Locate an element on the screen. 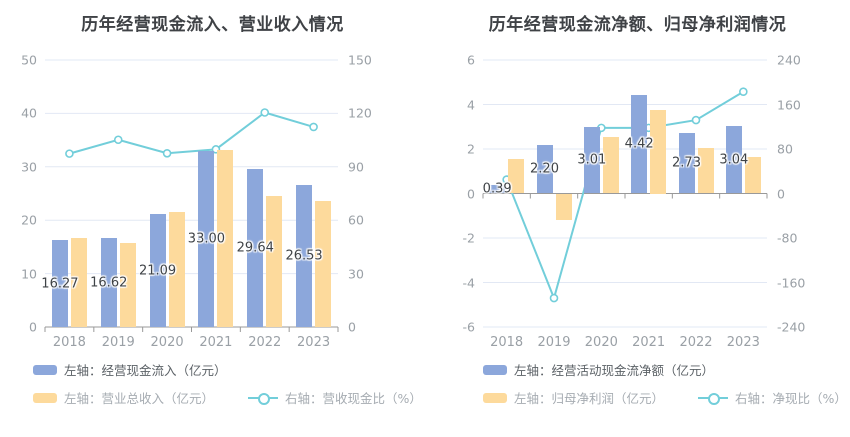 The image size is (850, 437). bar-value-label-2020: 3.01 is located at coordinates (592, 160).